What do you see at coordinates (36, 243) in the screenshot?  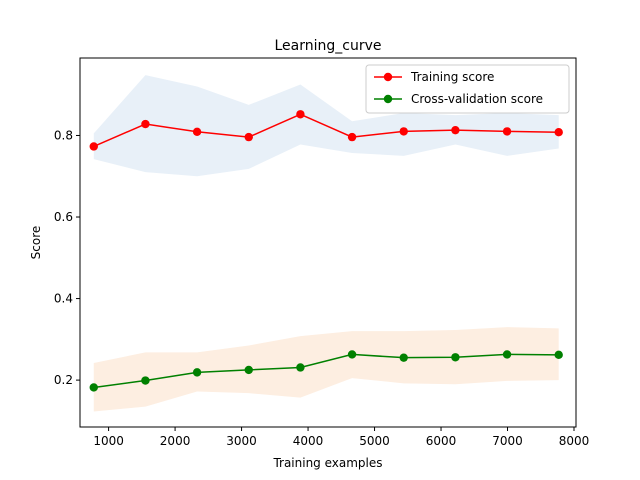 I see `y-axis-label: Score` at bounding box center [36, 243].